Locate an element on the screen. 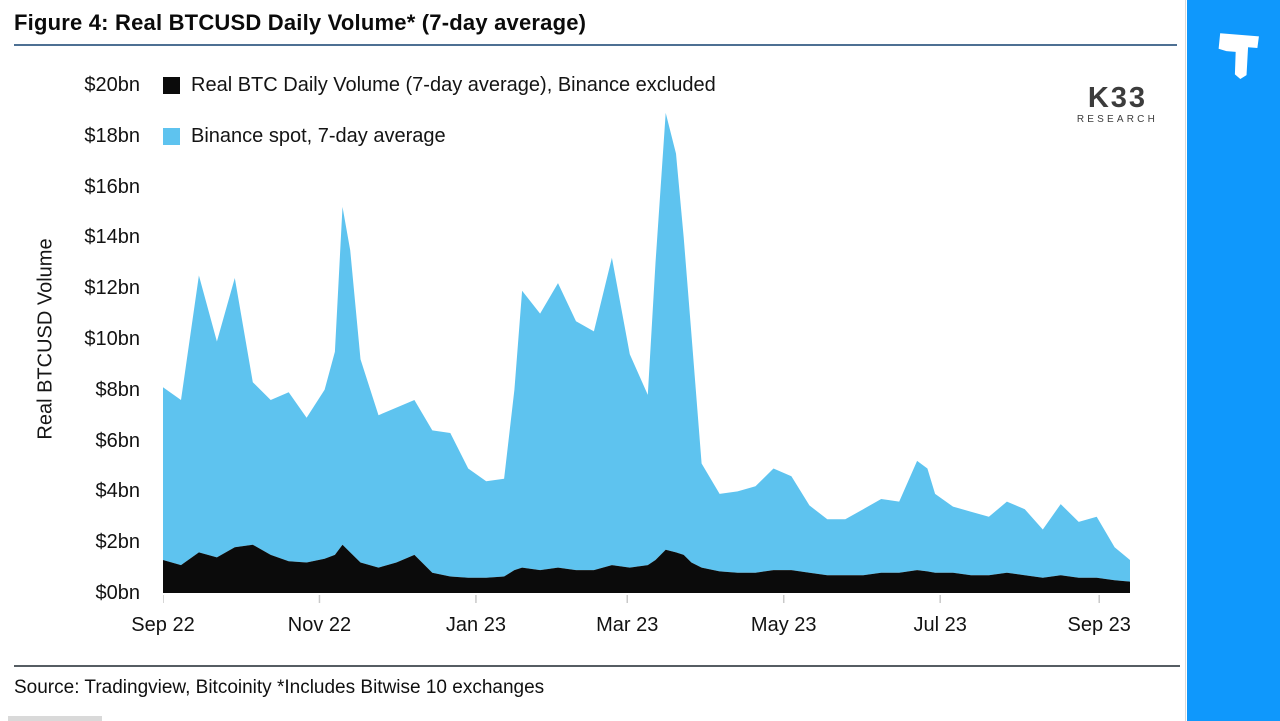 Image resolution: width=1280 pixels, height=721 pixels. y-axis-label: $14bn is located at coordinates (112, 237).